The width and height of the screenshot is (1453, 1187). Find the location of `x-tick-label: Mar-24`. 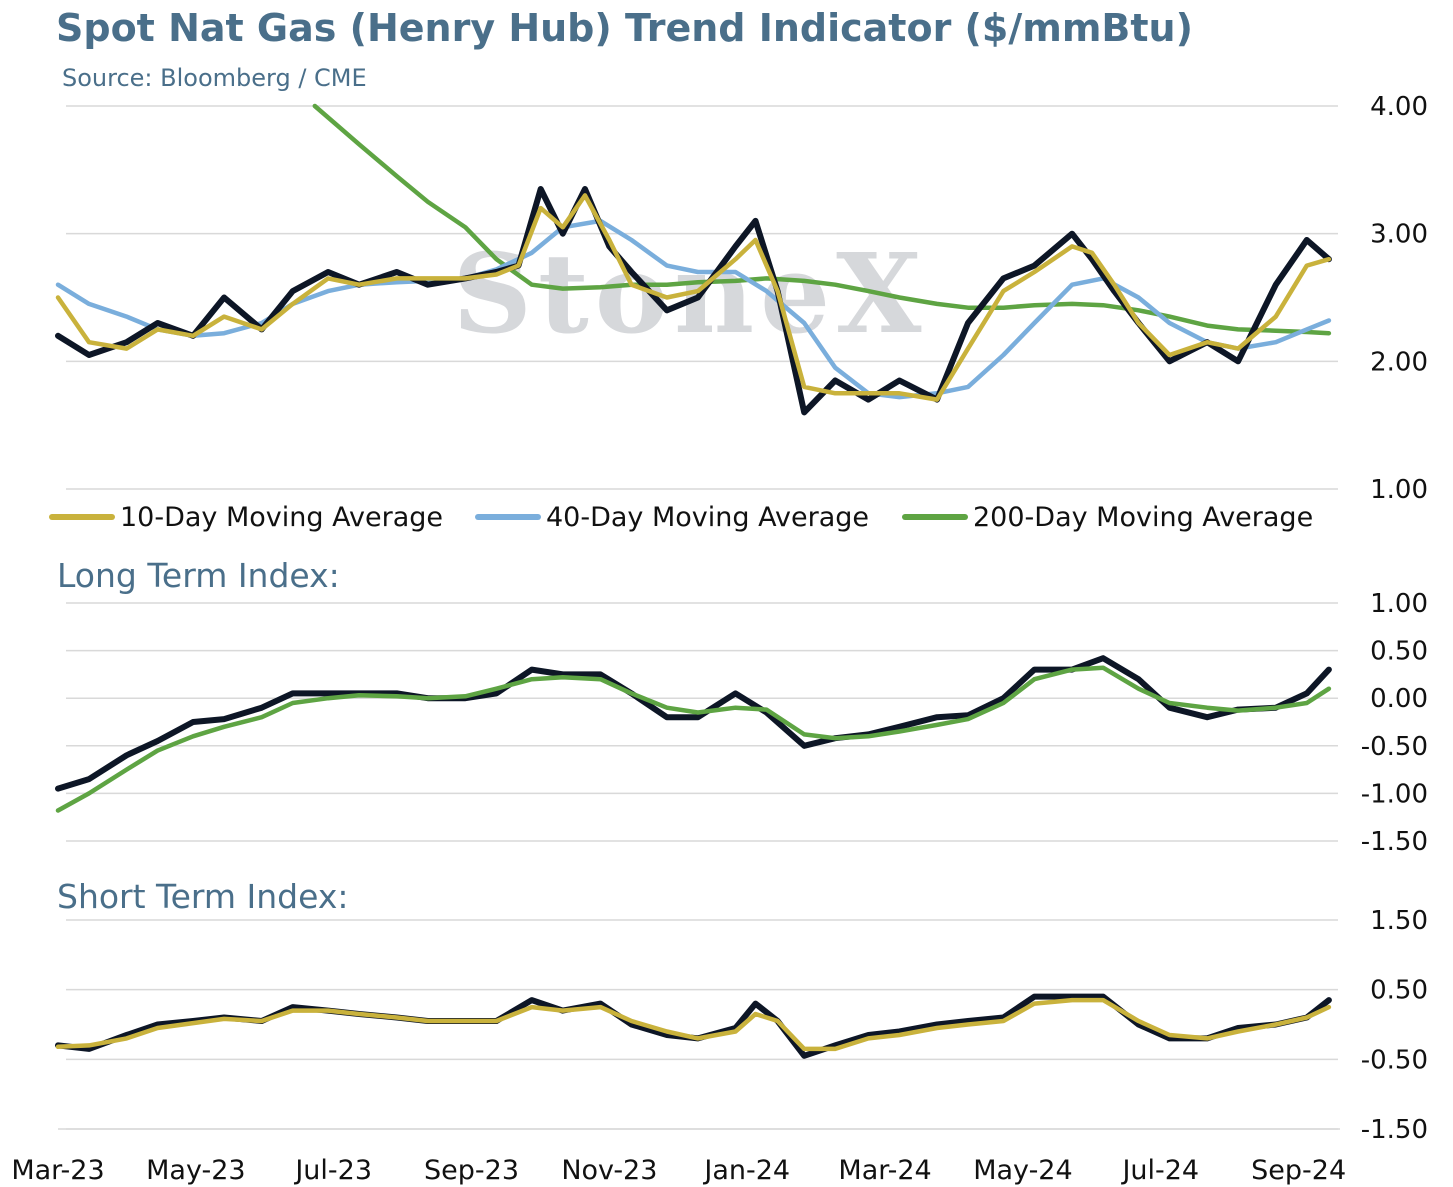

x-tick-label: Mar-24 is located at coordinates (884, 1170).